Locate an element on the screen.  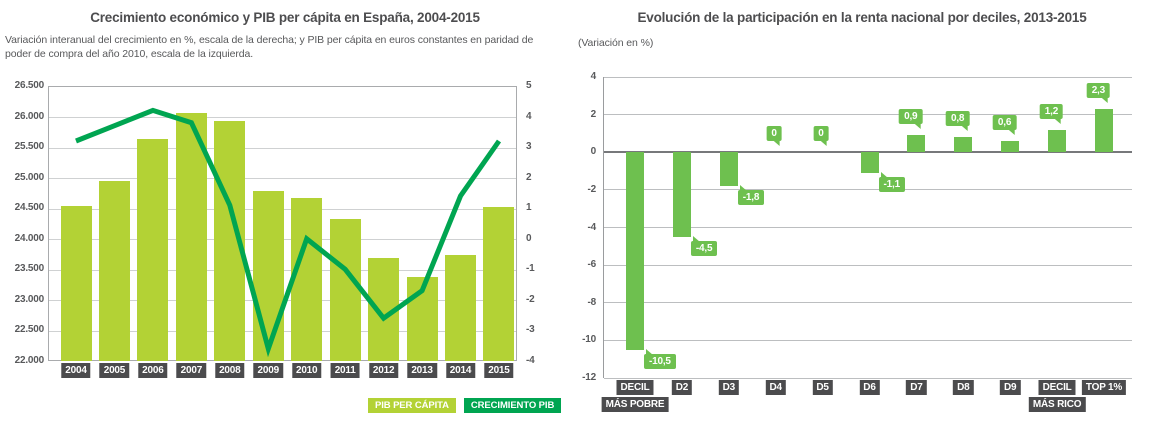
left-axis-tick-label: 25.000 is located at coordinates (29, 177).